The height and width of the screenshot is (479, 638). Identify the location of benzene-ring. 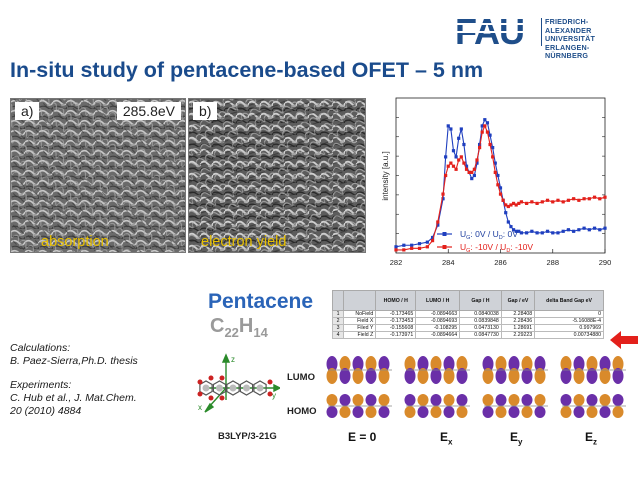
(219, 388).